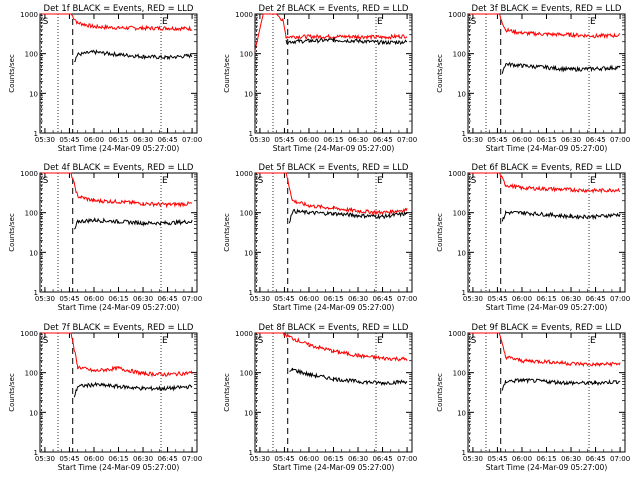 The image size is (640, 480). What do you see at coordinates (334, 9) in the screenshot?
I see `panel-title: Det 2f BLACK = Events, RED = LLD` at bounding box center [334, 9].